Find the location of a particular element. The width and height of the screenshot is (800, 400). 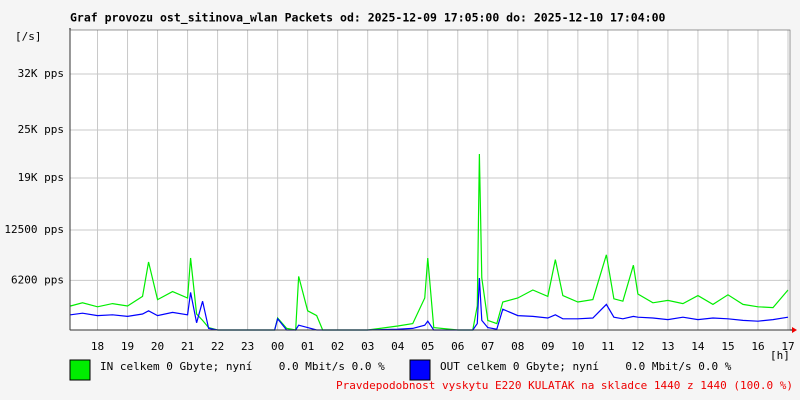

y-tick-label: 25K pps is located at coordinates (41, 129).